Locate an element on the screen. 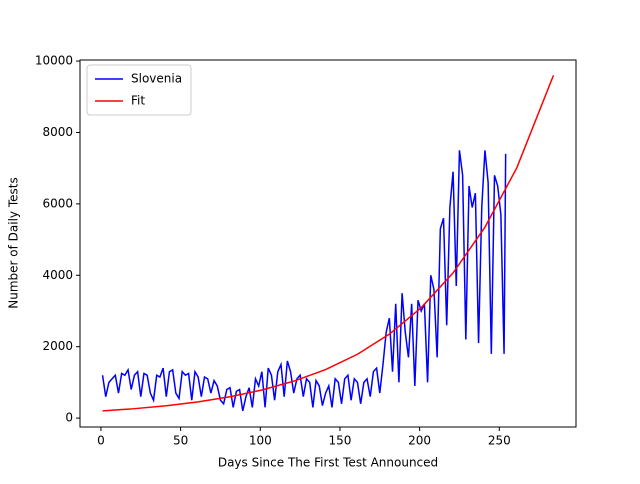  x-tick-label: 250 is located at coordinates (499, 441).